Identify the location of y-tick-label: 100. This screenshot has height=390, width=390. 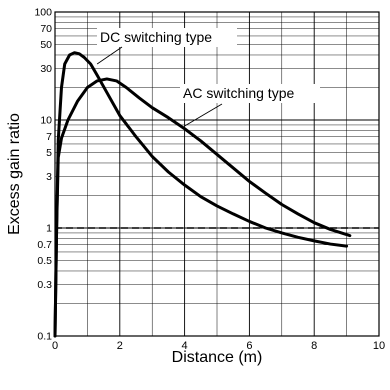
(43, 13).